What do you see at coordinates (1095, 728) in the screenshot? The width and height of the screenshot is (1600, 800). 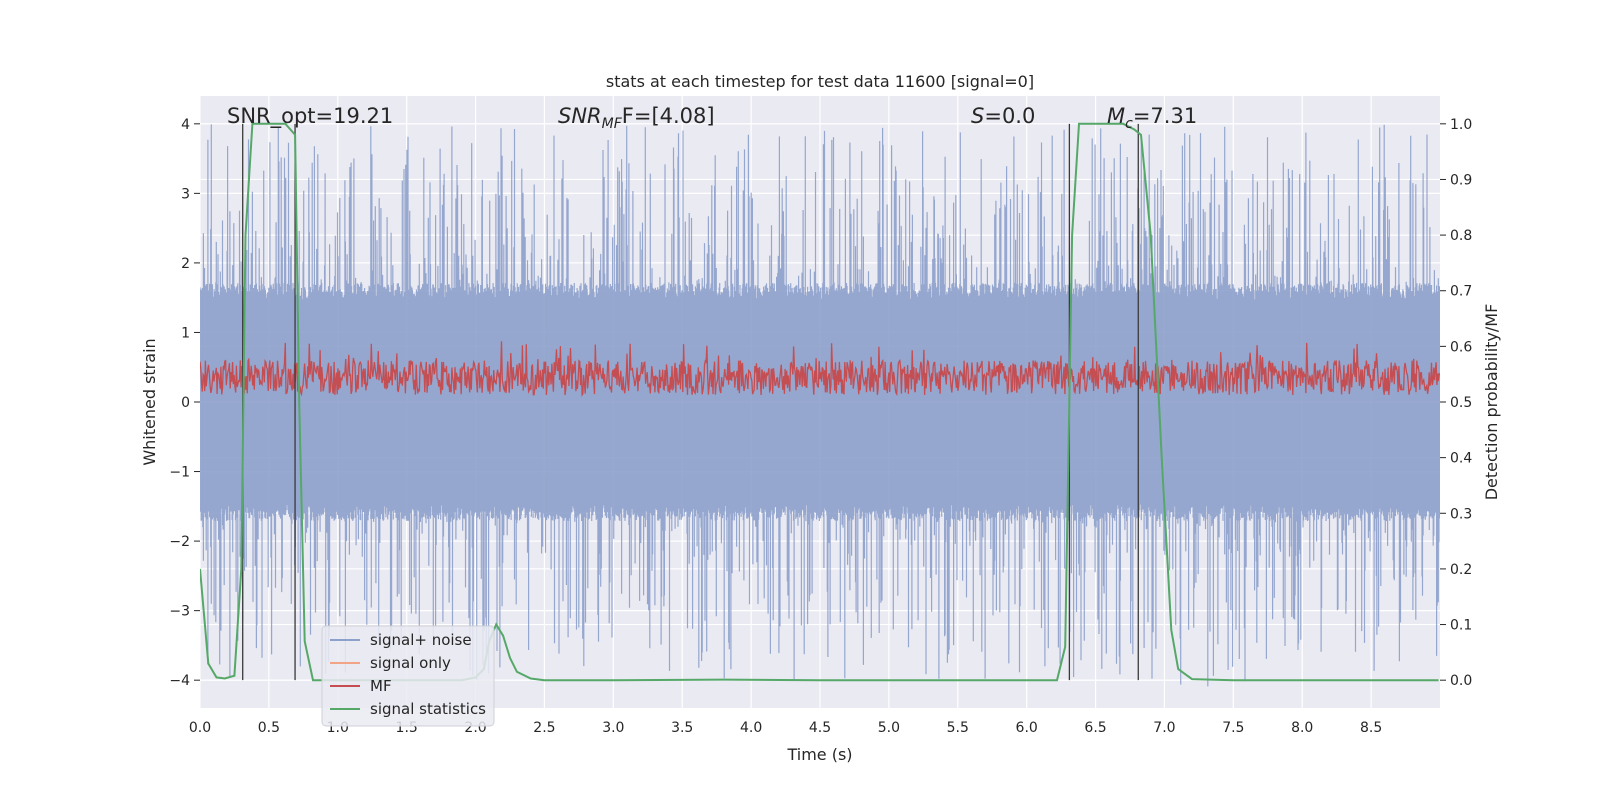 I see `x-tick-label: 6.5` at bounding box center [1095, 728].